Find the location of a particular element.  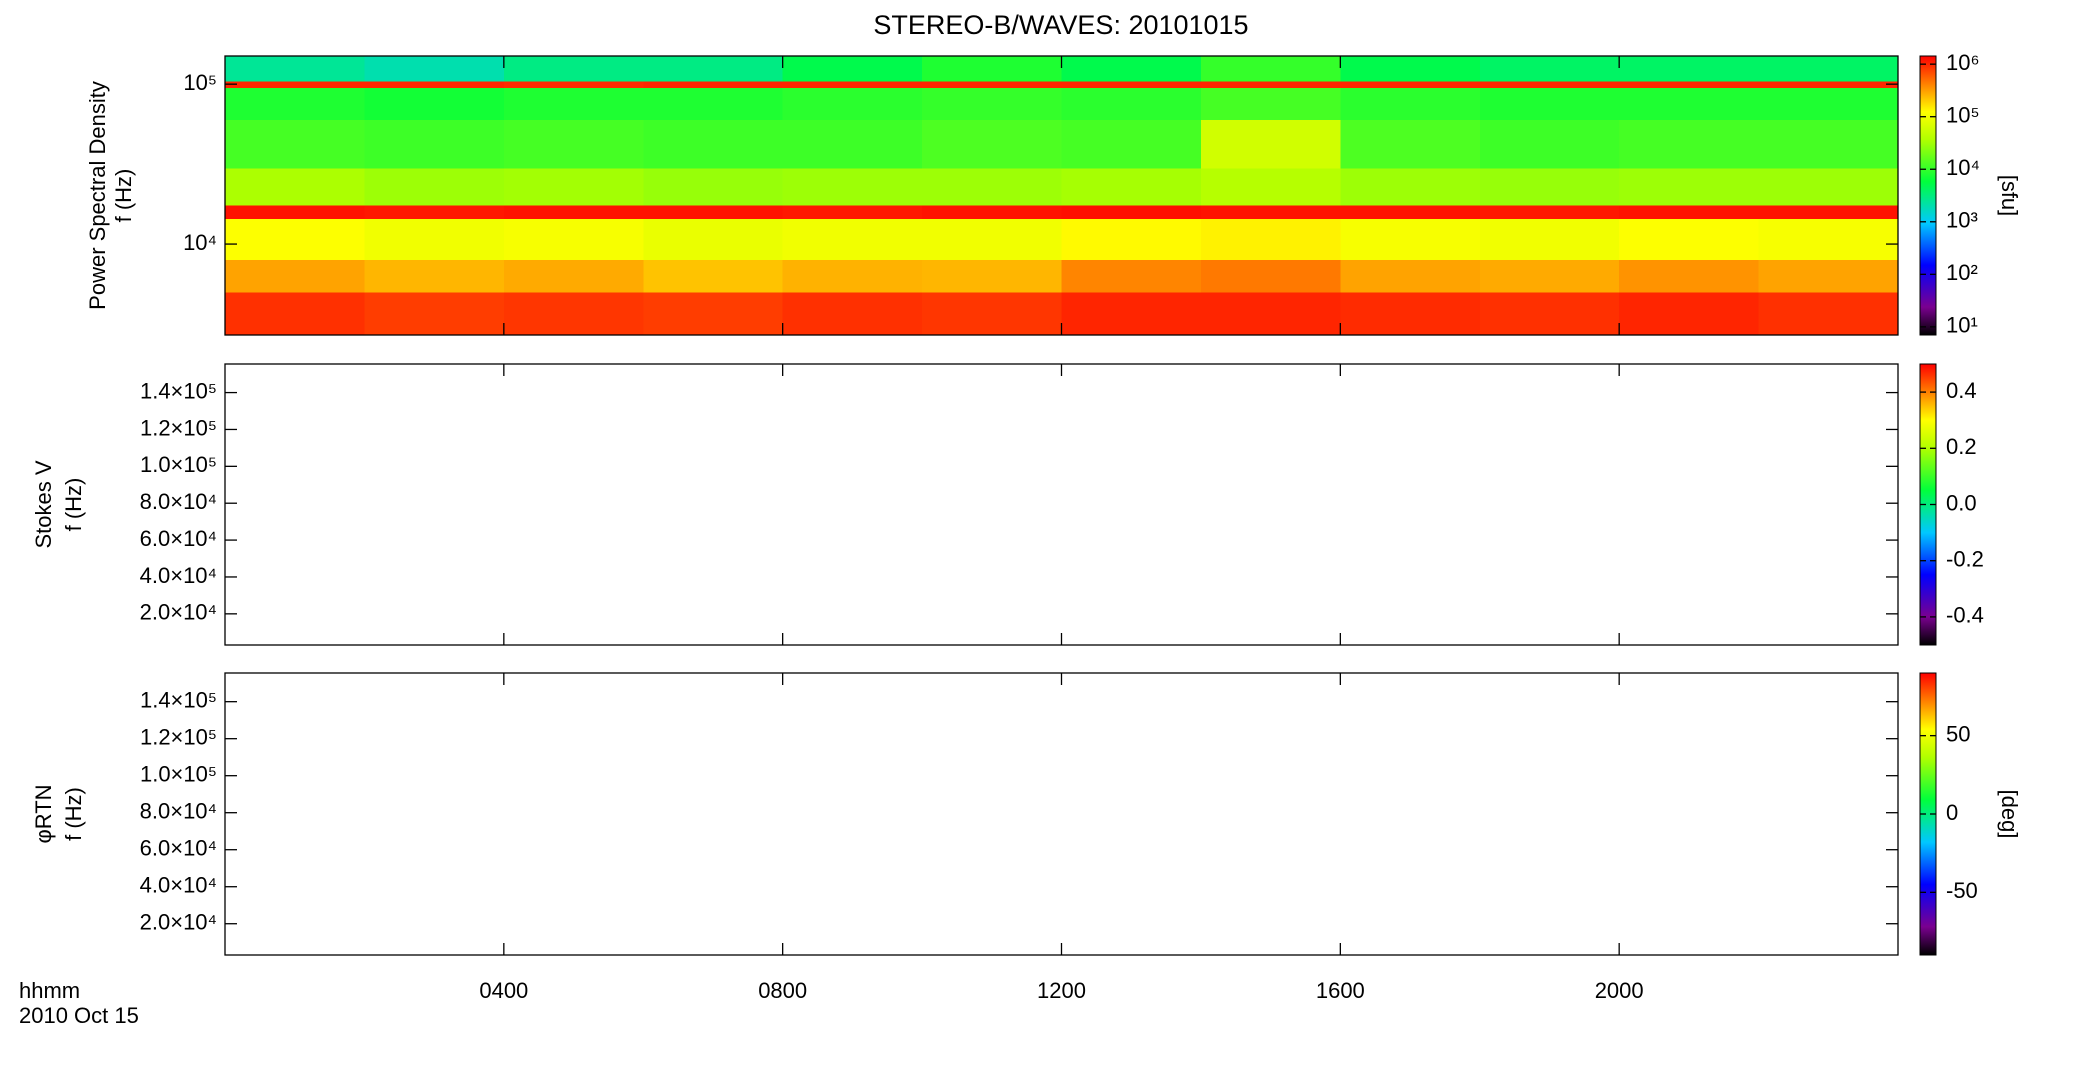

colorbar-tick-label: 0.0 is located at coordinates (1961, 502).